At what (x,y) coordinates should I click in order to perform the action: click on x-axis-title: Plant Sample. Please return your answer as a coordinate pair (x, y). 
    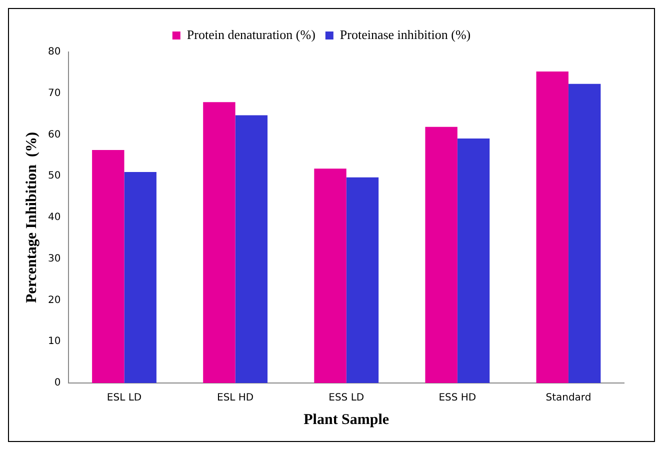
    Looking at the image, I should click on (347, 420).